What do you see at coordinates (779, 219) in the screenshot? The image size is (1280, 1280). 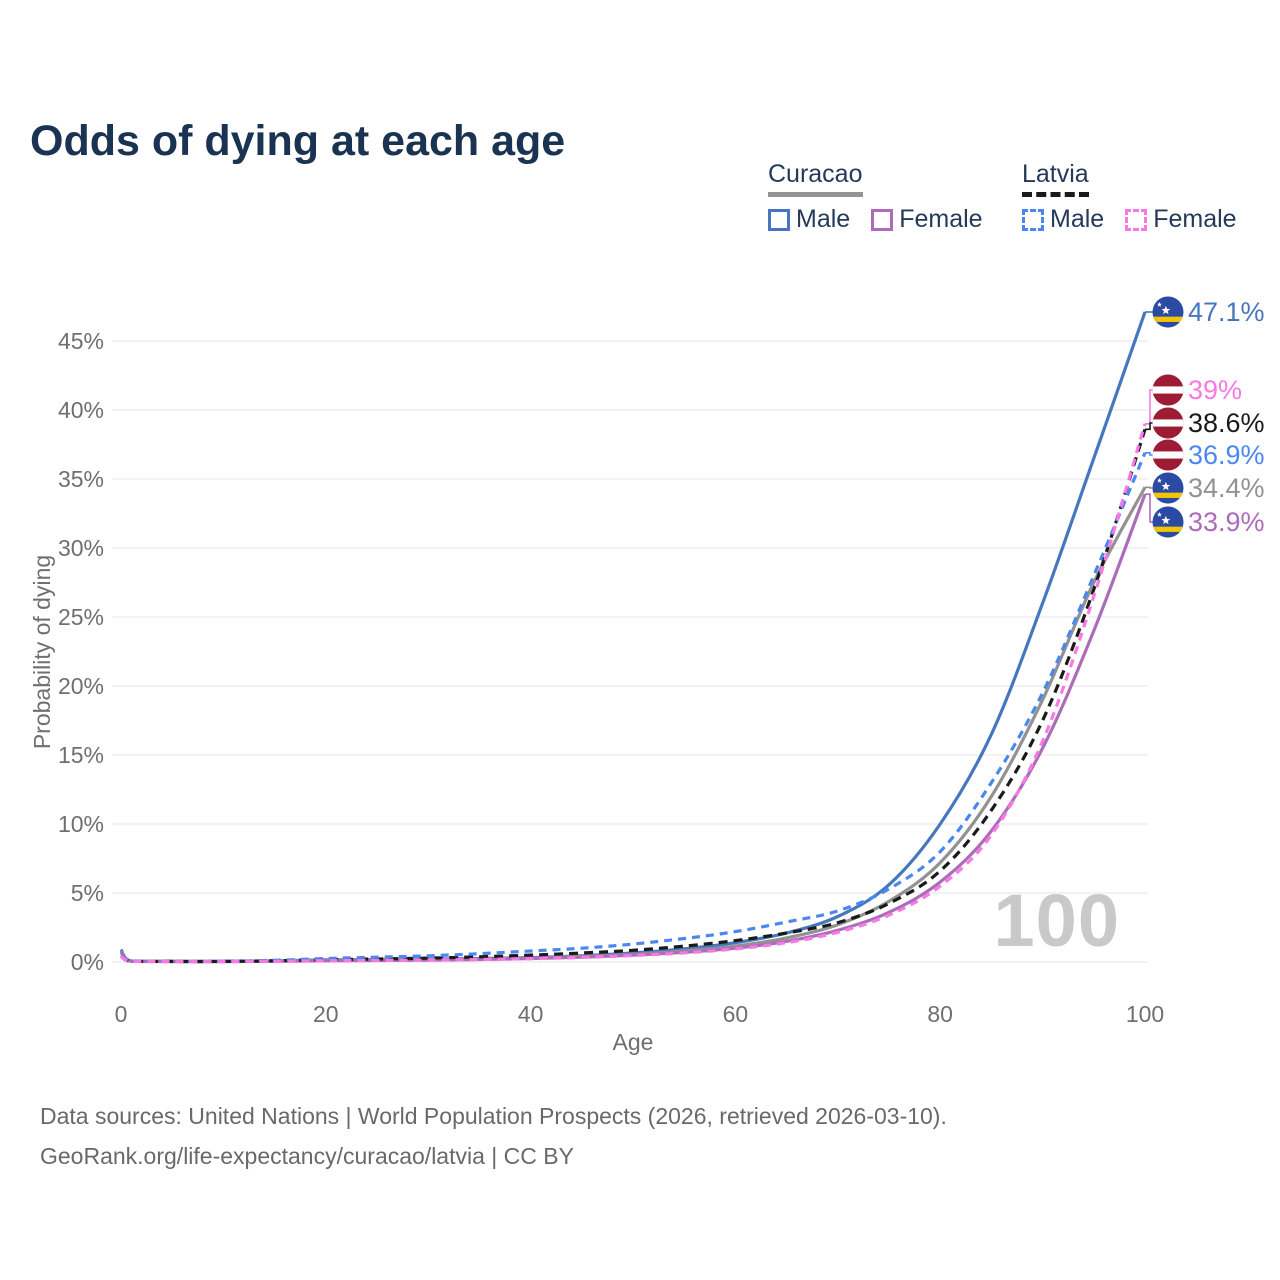 I see `curacao-male-swatch-icon` at bounding box center [779, 219].